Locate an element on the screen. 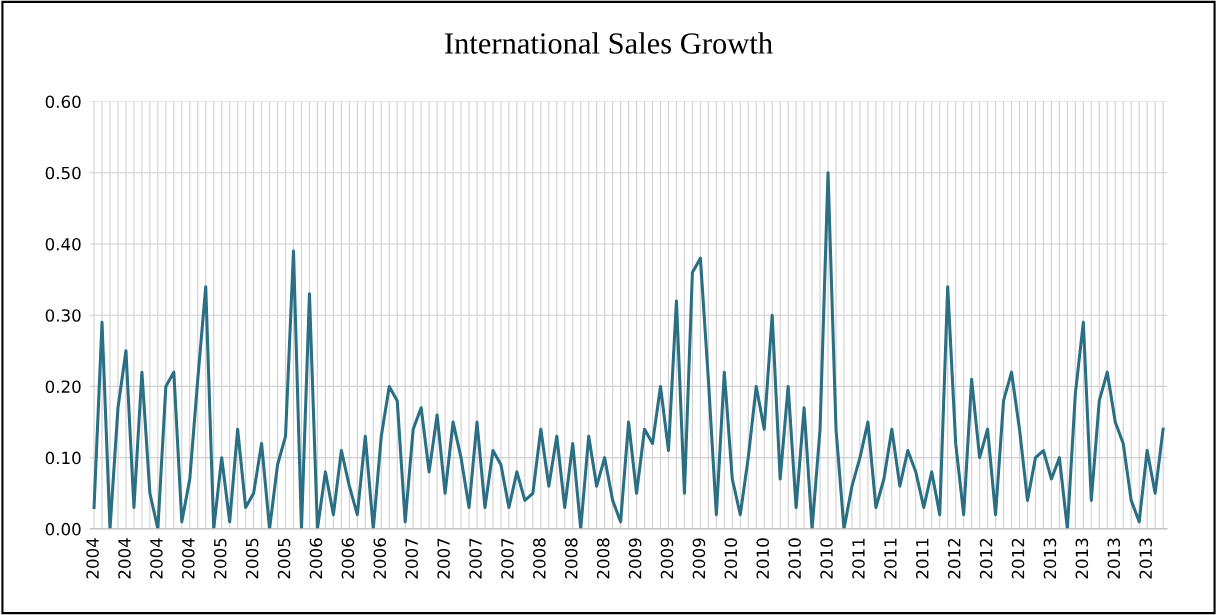 This screenshot has height=615, width=1217. y-tick-label: 0.50 is located at coordinates (63, 173).